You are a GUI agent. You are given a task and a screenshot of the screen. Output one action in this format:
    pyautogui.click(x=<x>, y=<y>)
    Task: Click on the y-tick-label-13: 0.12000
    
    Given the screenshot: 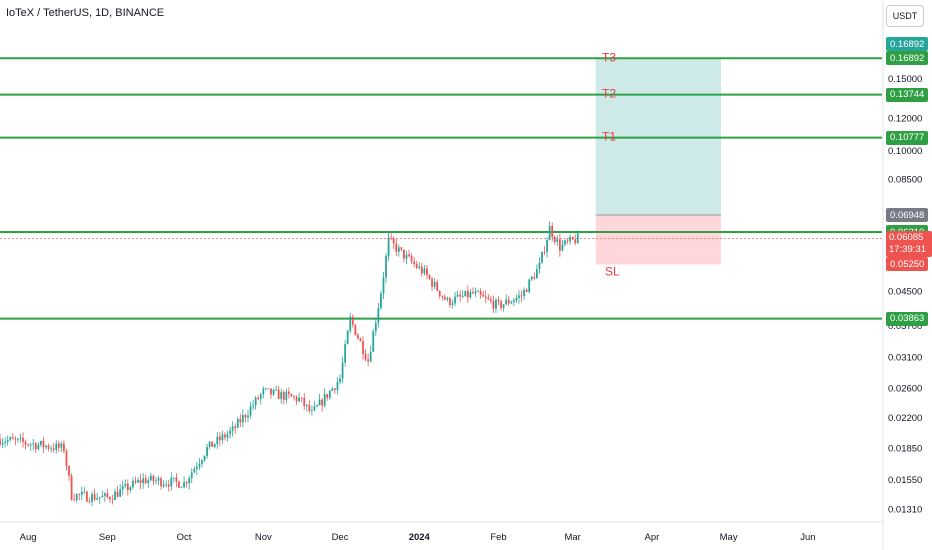 What is the action you would take?
    pyautogui.click(x=905, y=119)
    